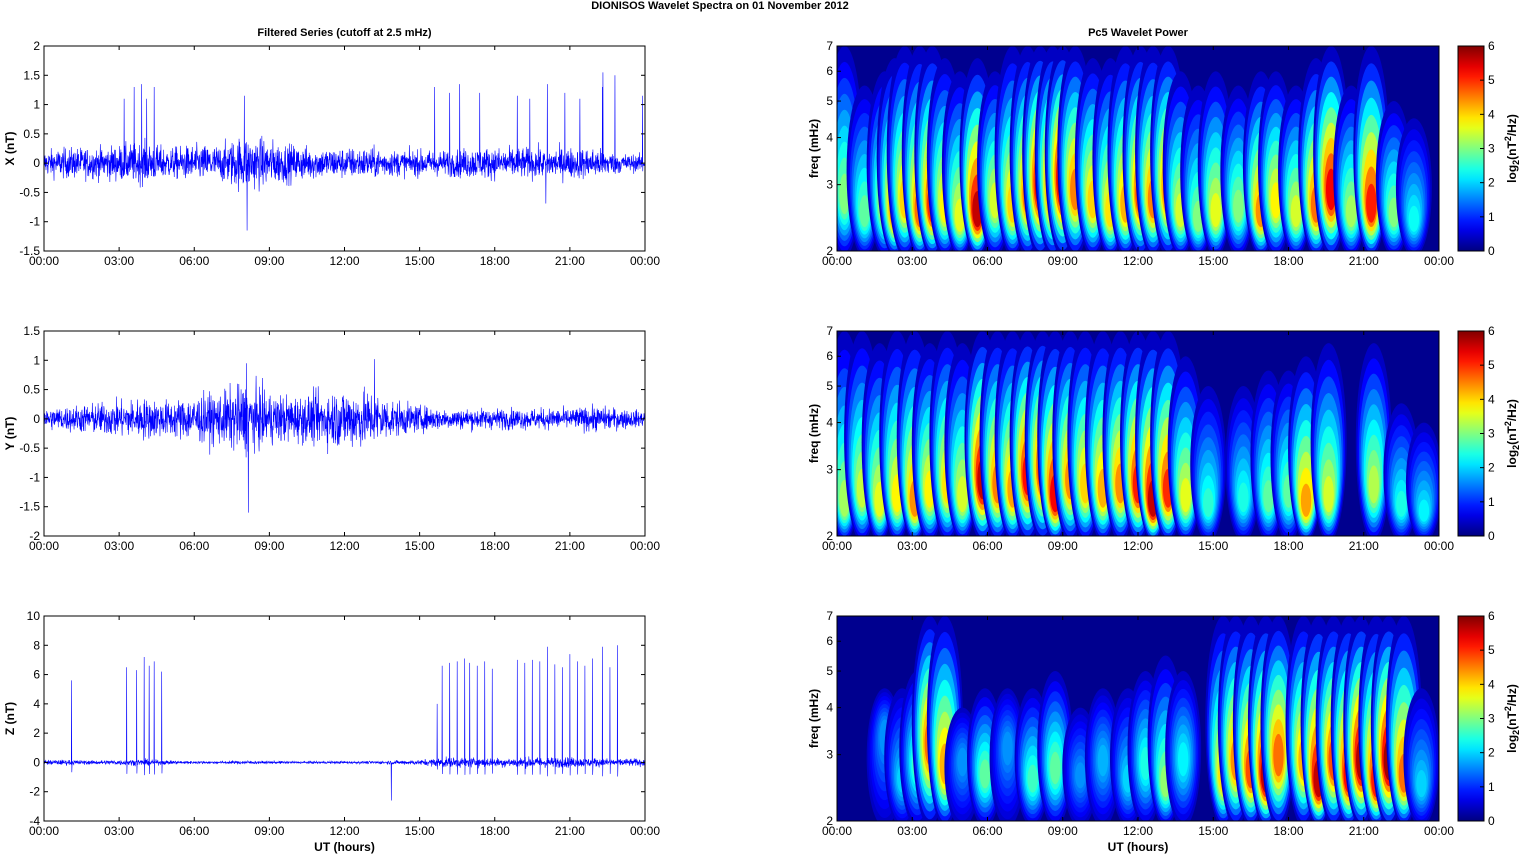 The image size is (1521, 854). Describe the element at coordinates (814, 718) in the screenshot. I see `z-spectrum-ylabel: freq (mHz)` at that location.